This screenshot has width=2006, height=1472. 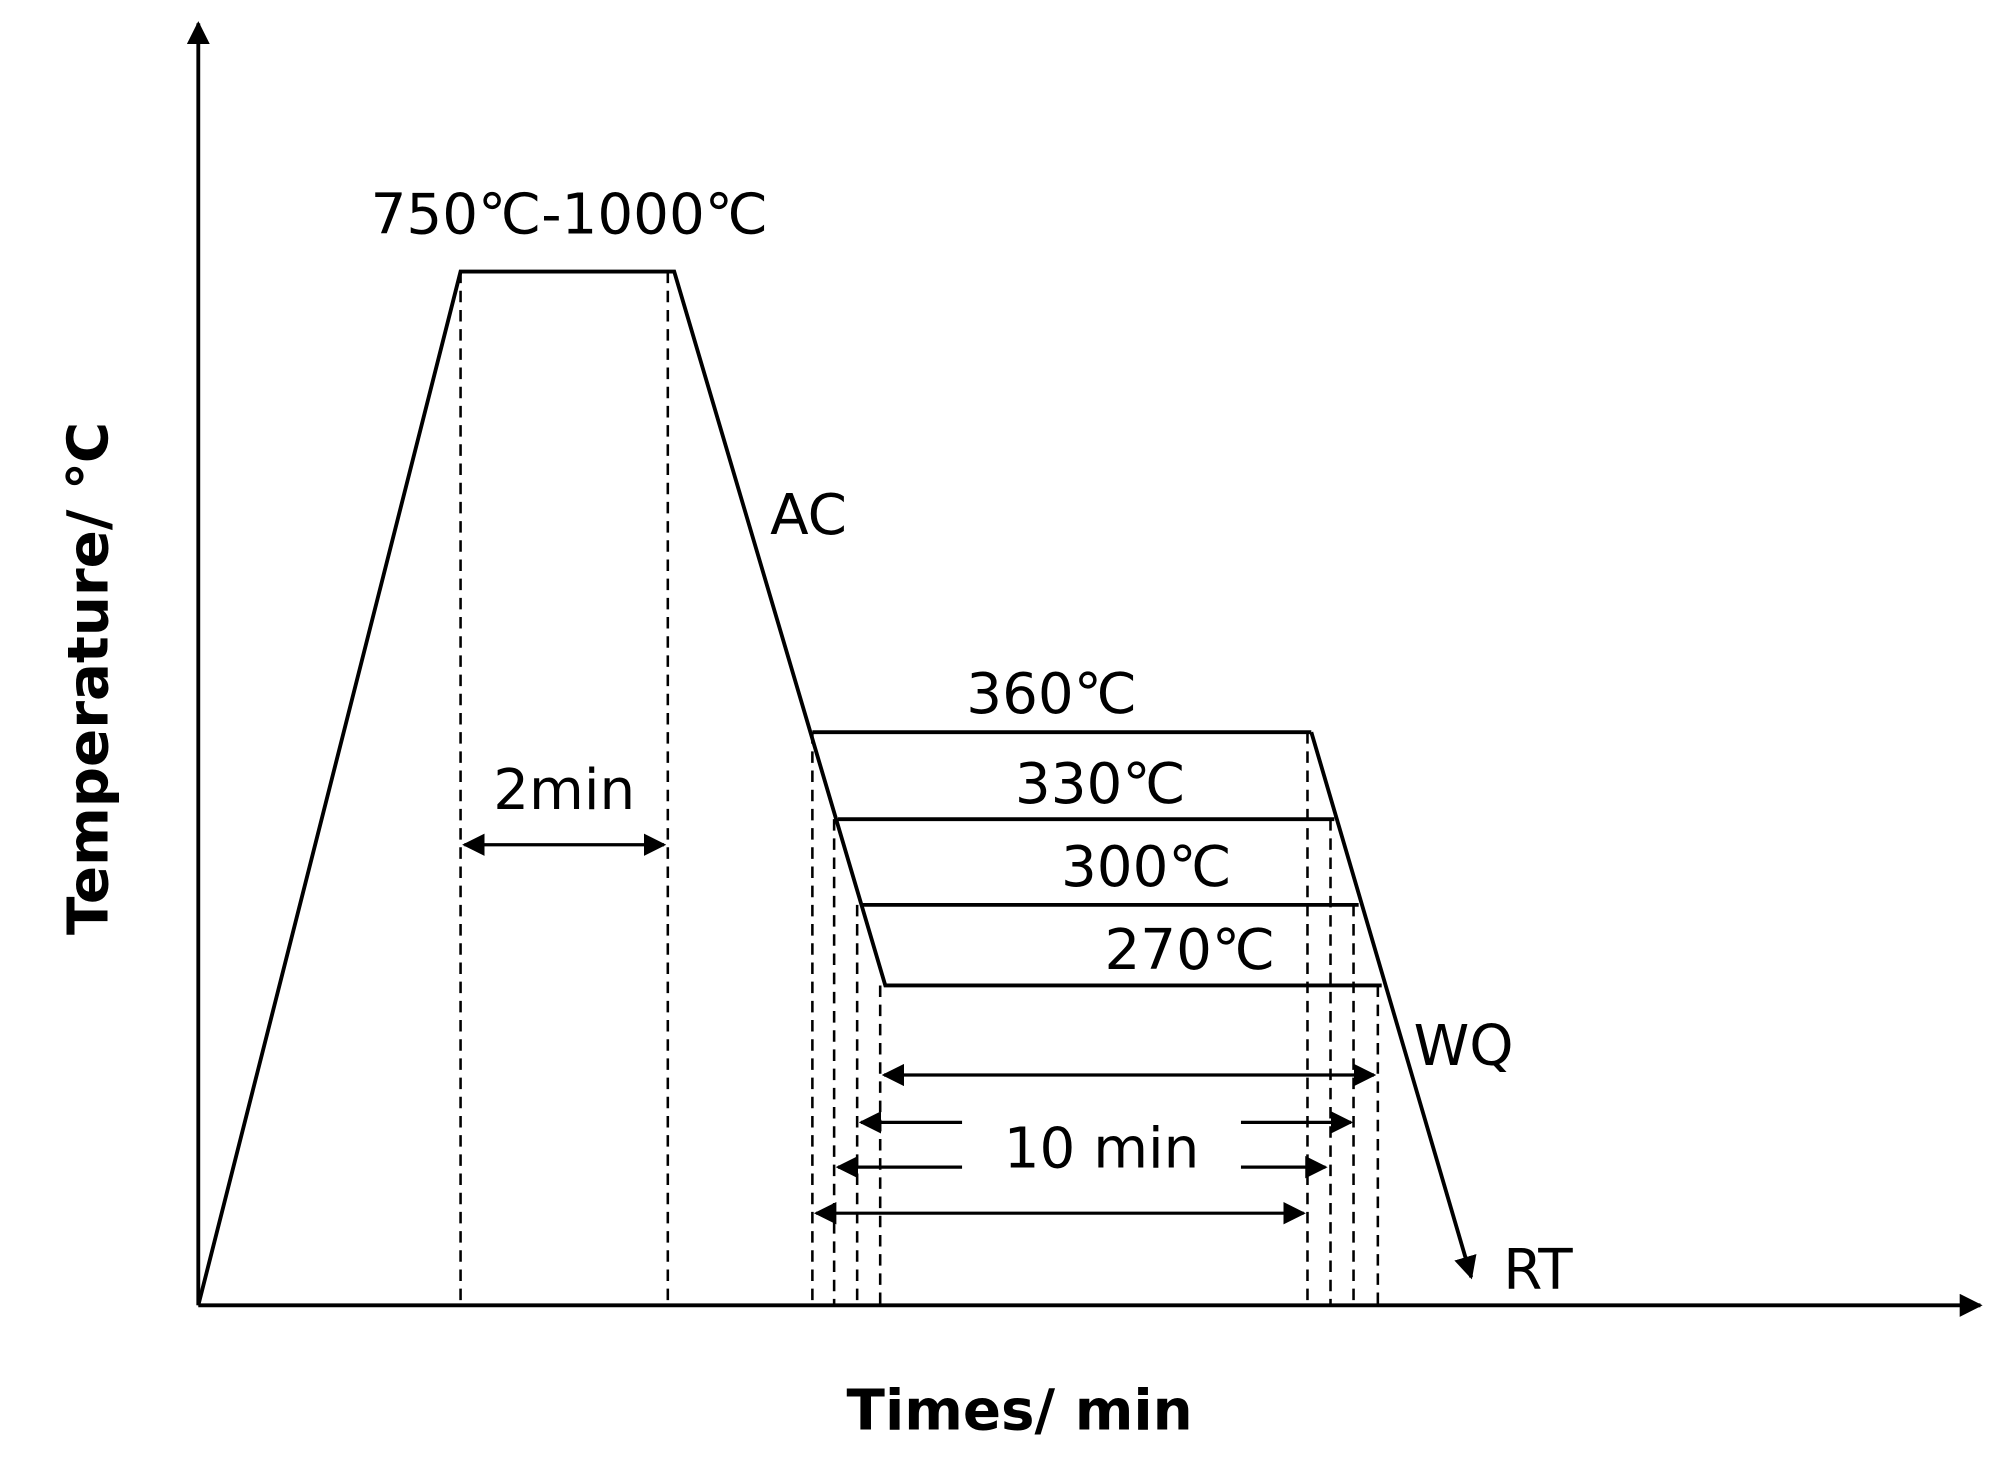 What do you see at coordinates (808, 515) in the screenshot?
I see `label: AC` at bounding box center [808, 515].